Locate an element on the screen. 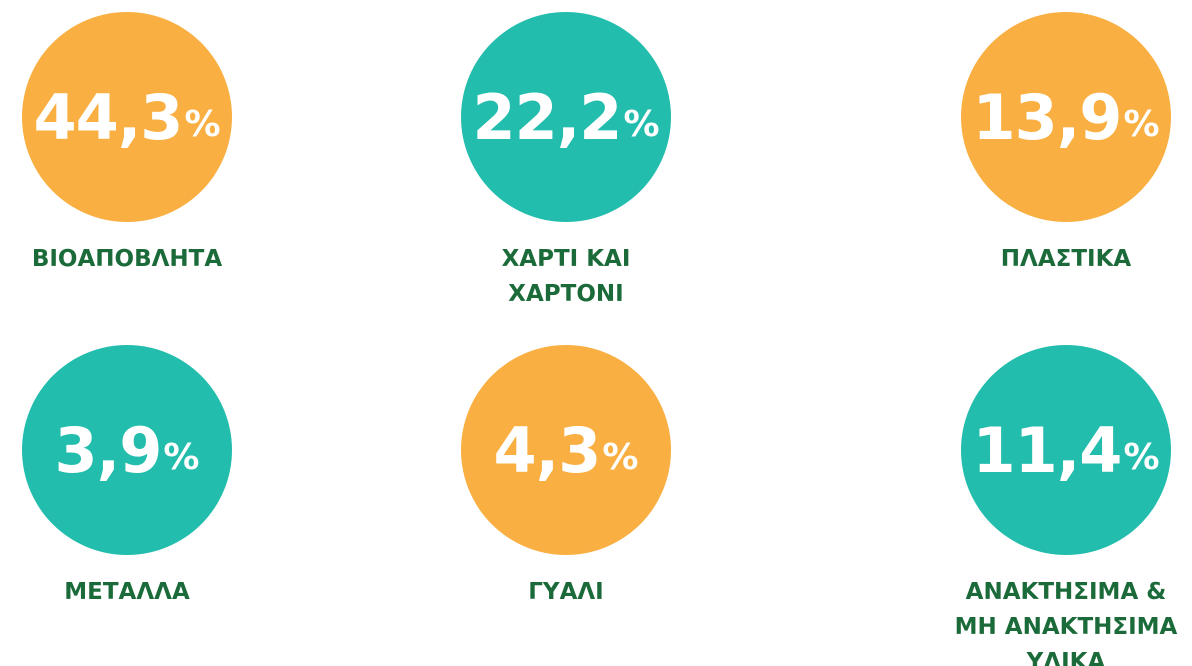  stat-circle: 4,3% is located at coordinates (566, 450).